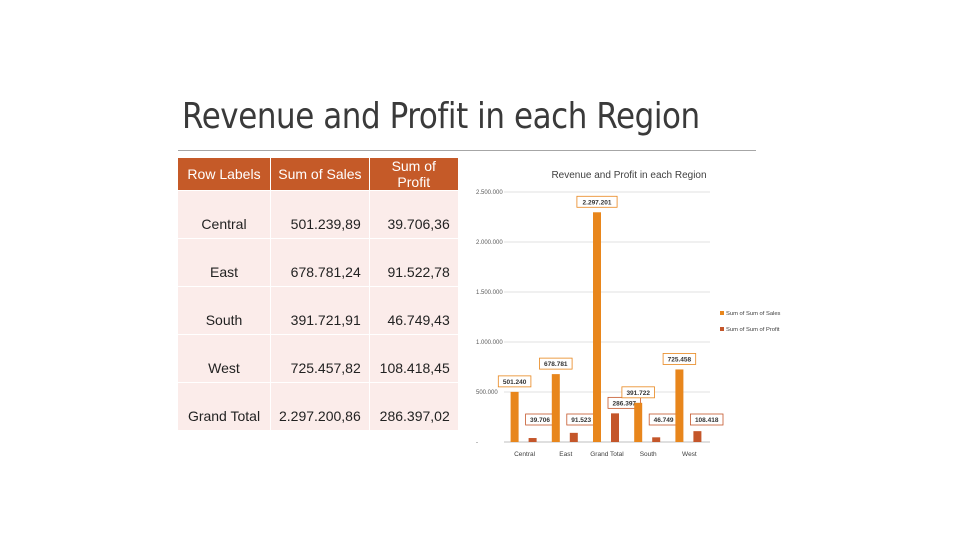 The image size is (960, 539). Describe the element at coordinates (467, 150) in the screenshot. I see `title-divider` at that location.